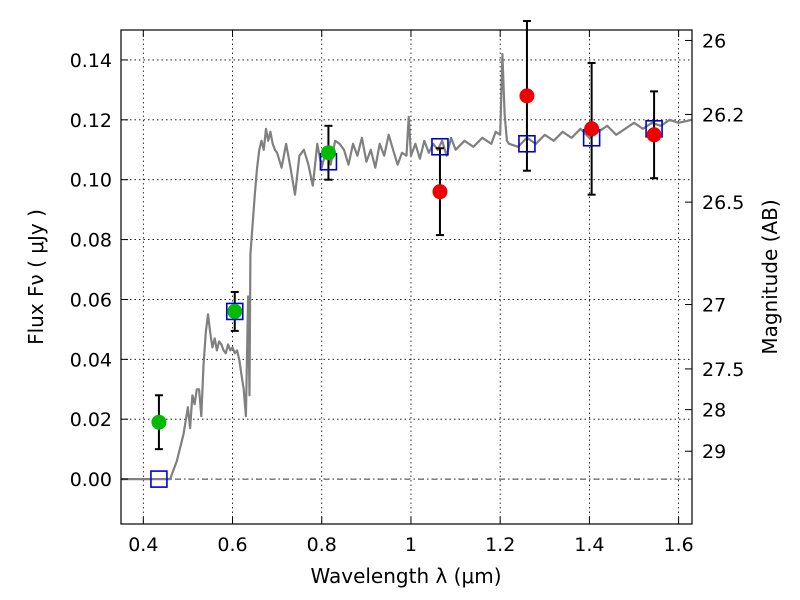  Describe the element at coordinates (723, 370) in the screenshot. I see `y2-tick-label: 27.5` at that location.